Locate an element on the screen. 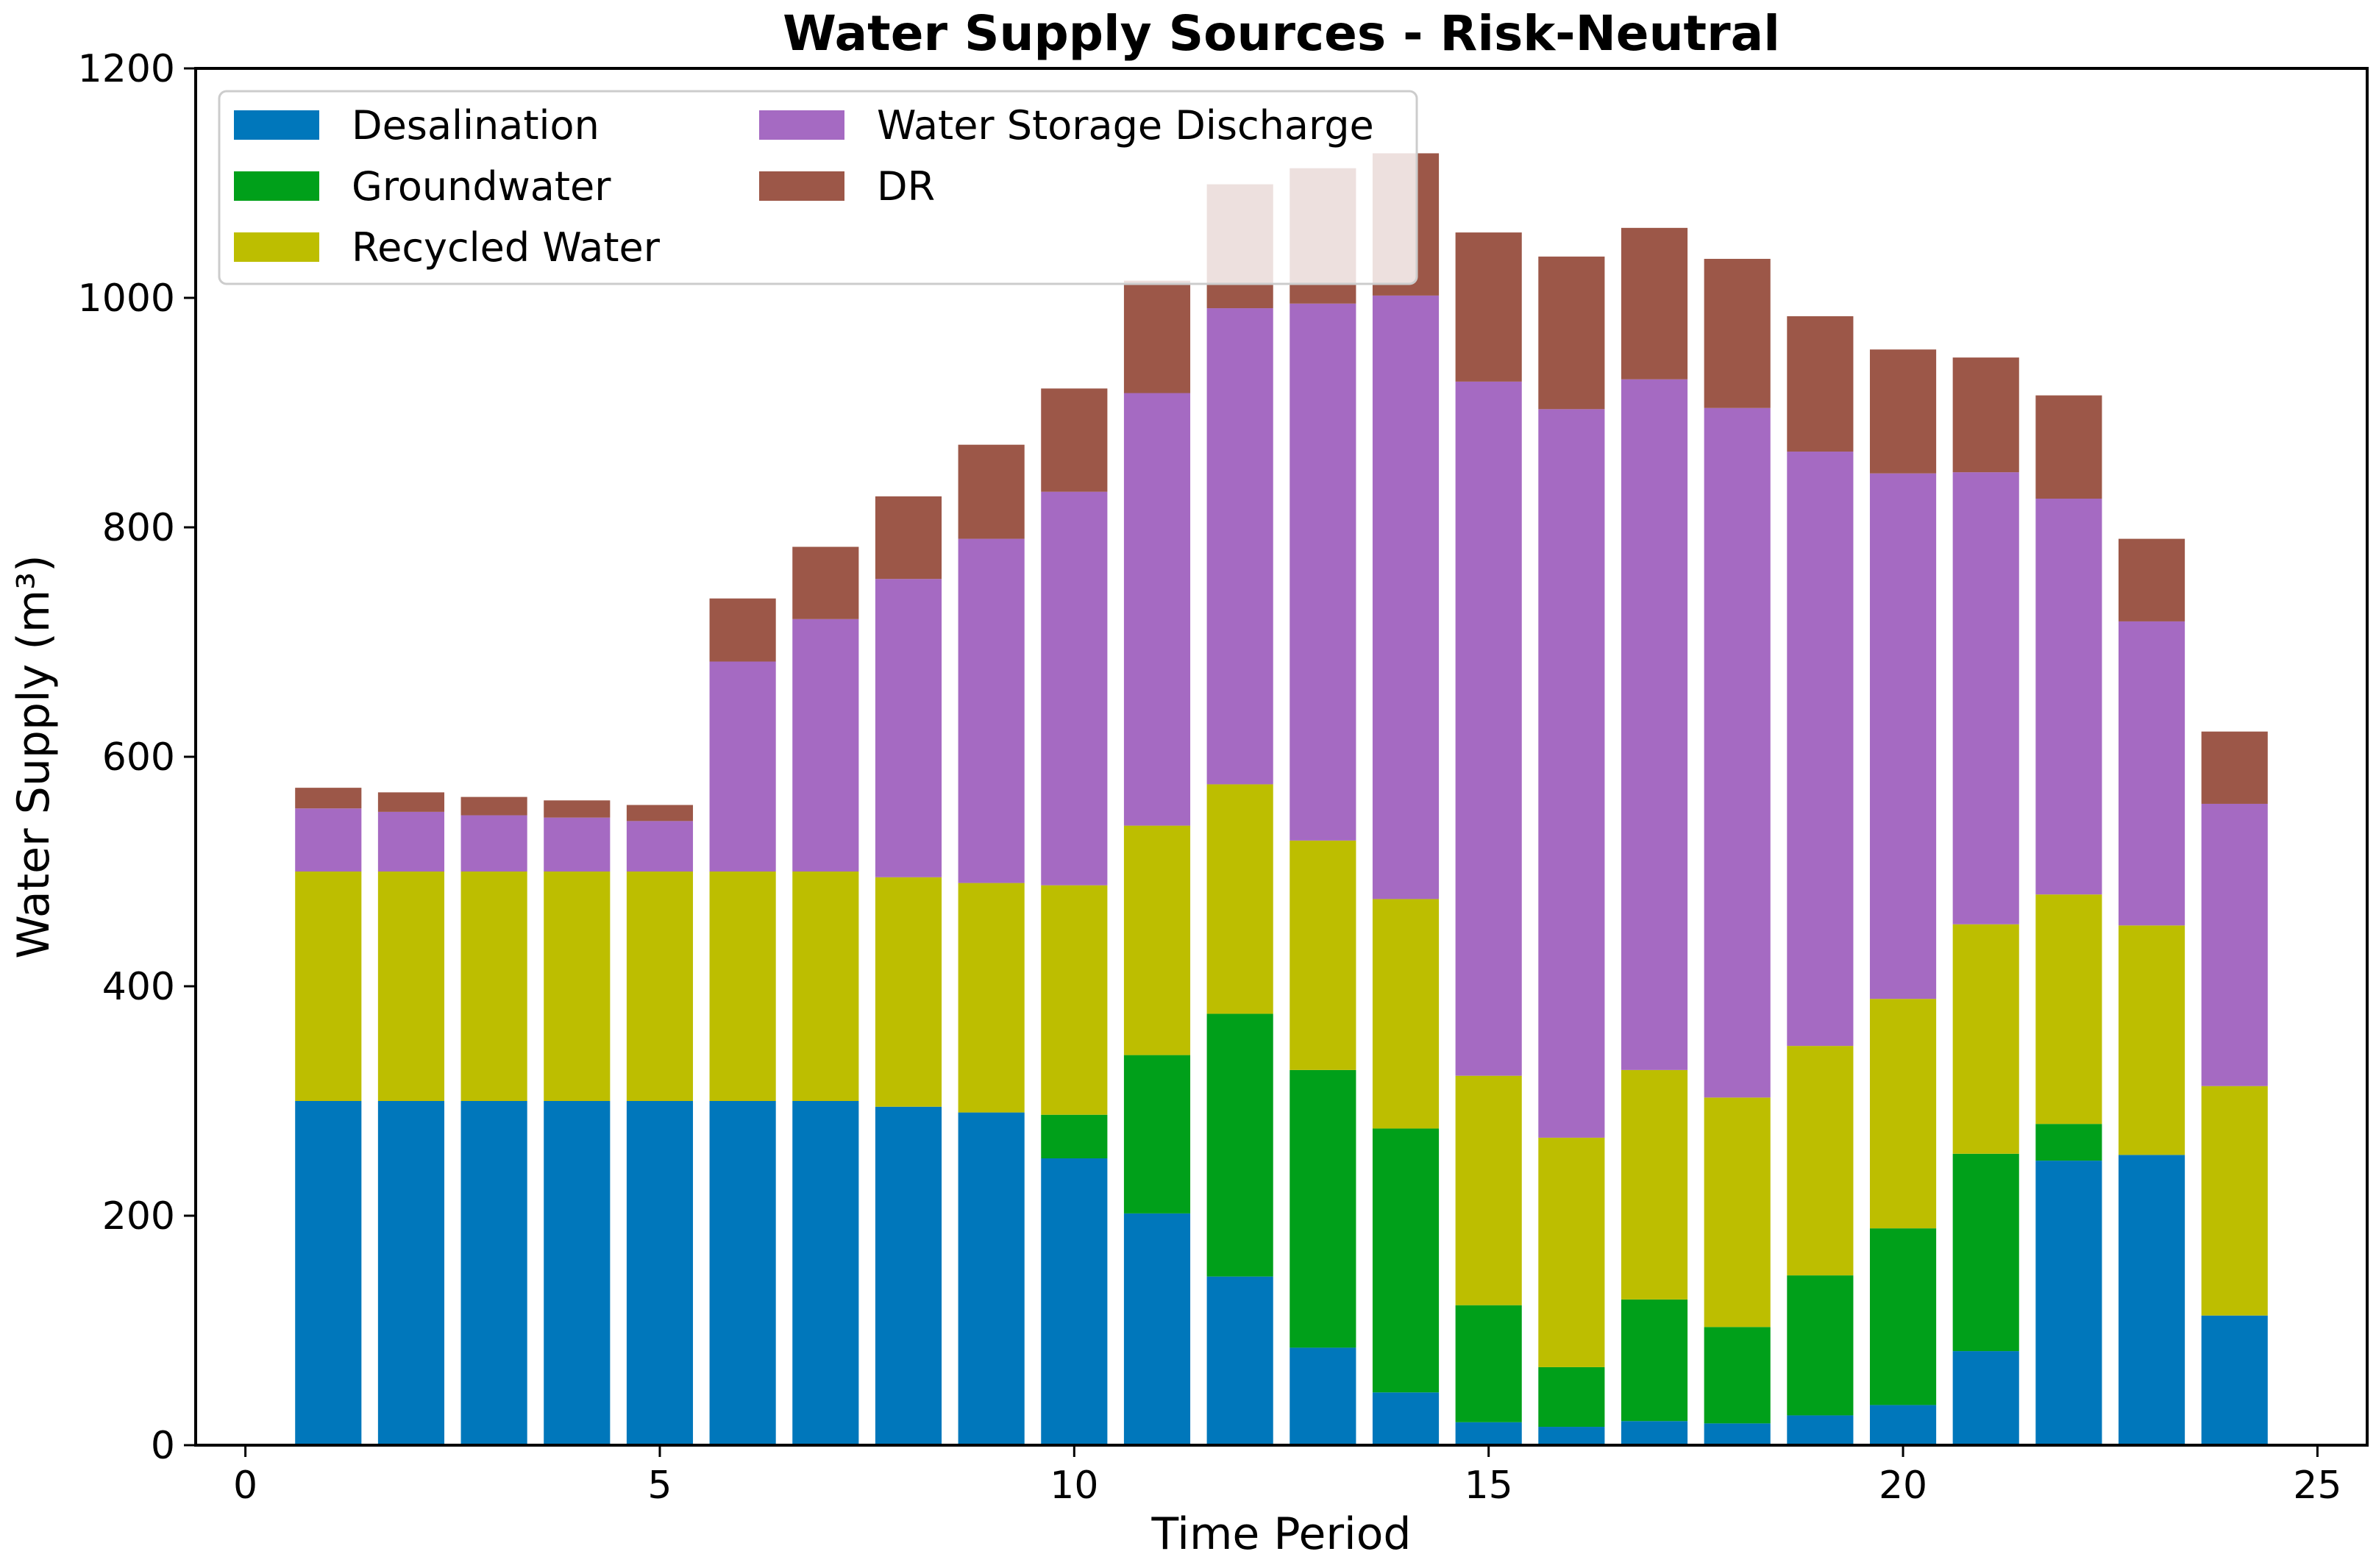 The height and width of the screenshot is (1568, 2376). legend-swatch-water-storage-discharge is located at coordinates (801, 125).